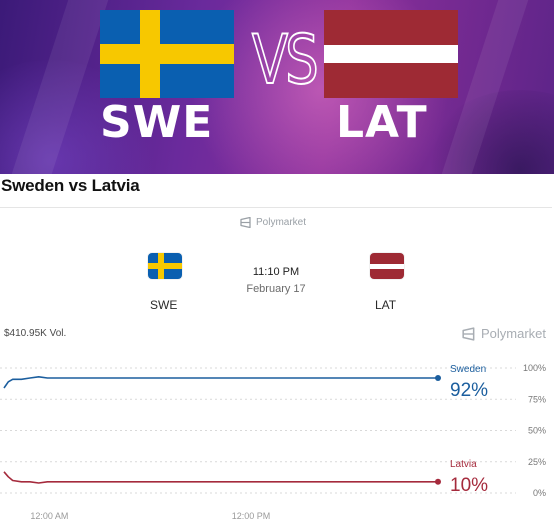 This screenshot has width=554, height=524. I want to click on series-endpoint-latvia, so click(438, 481).